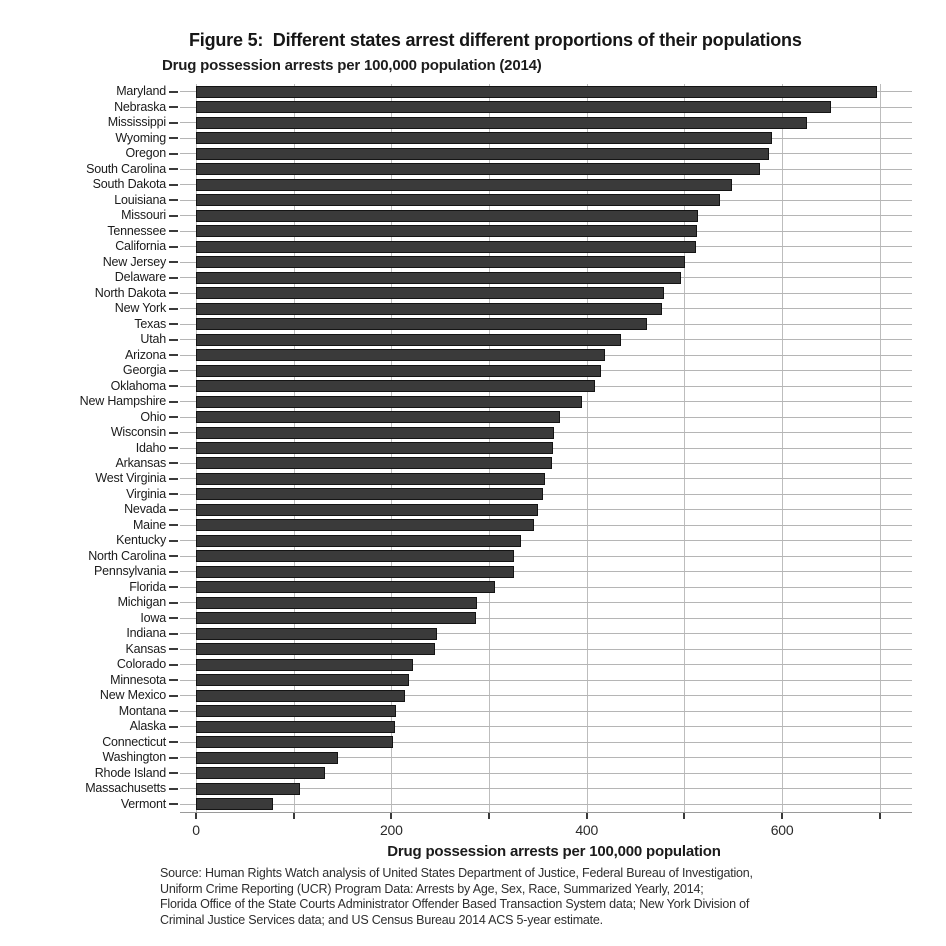 This screenshot has width=946, height=946. Describe the element at coordinates (430, 293) in the screenshot. I see `bar-north-dakota` at that location.